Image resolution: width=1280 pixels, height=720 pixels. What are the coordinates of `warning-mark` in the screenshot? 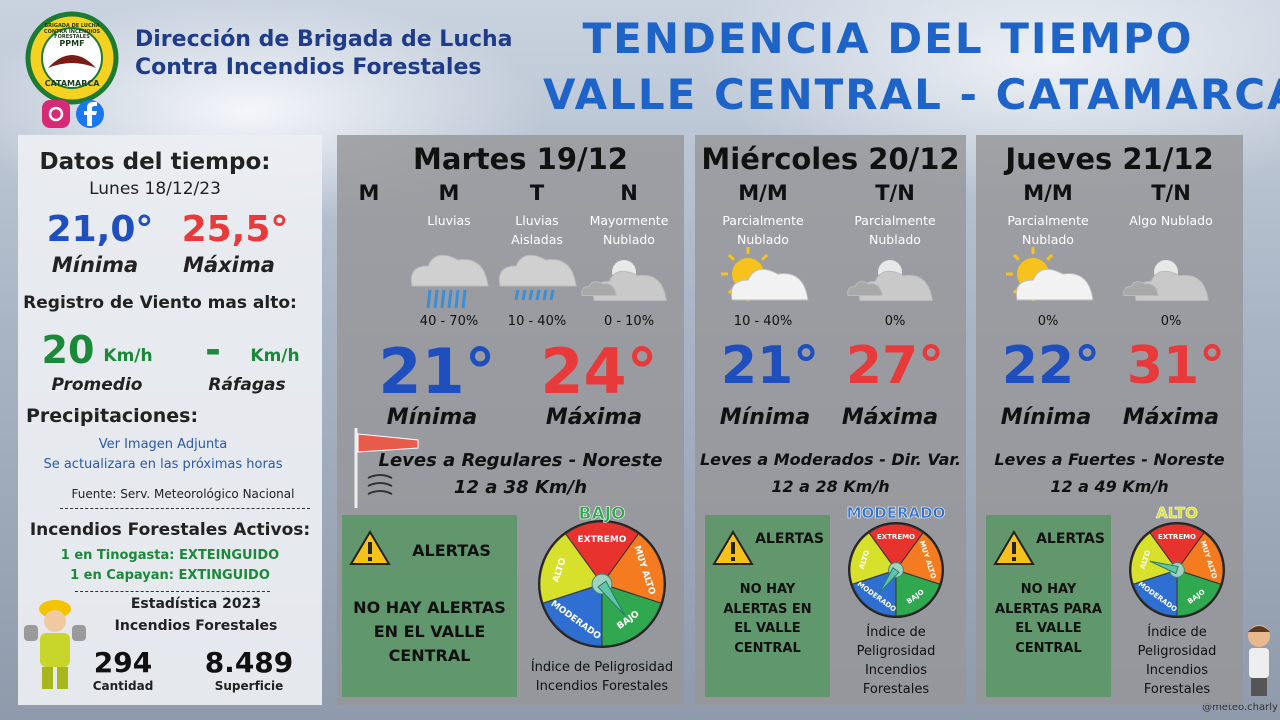 It's located at (733, 548).